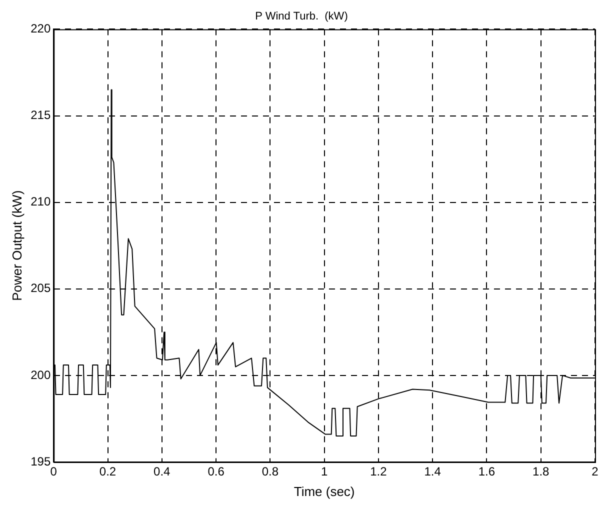  I want to click on y-axis-title: Power Output (kW), so click(16, 245).